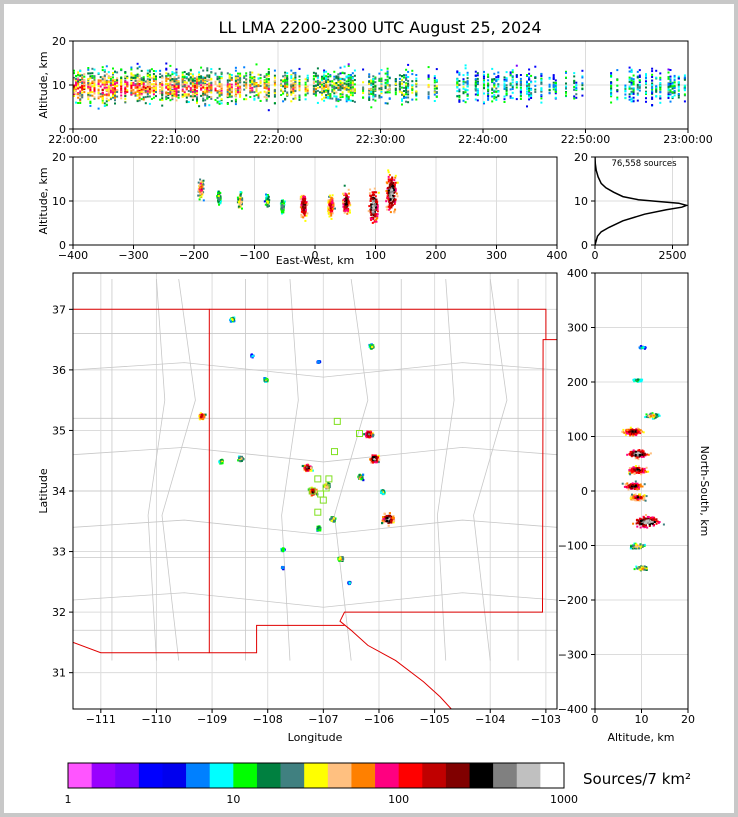 This screenshot has height=817, width=738. I want to click on hist-tick-label: 0, so click(595, 255).